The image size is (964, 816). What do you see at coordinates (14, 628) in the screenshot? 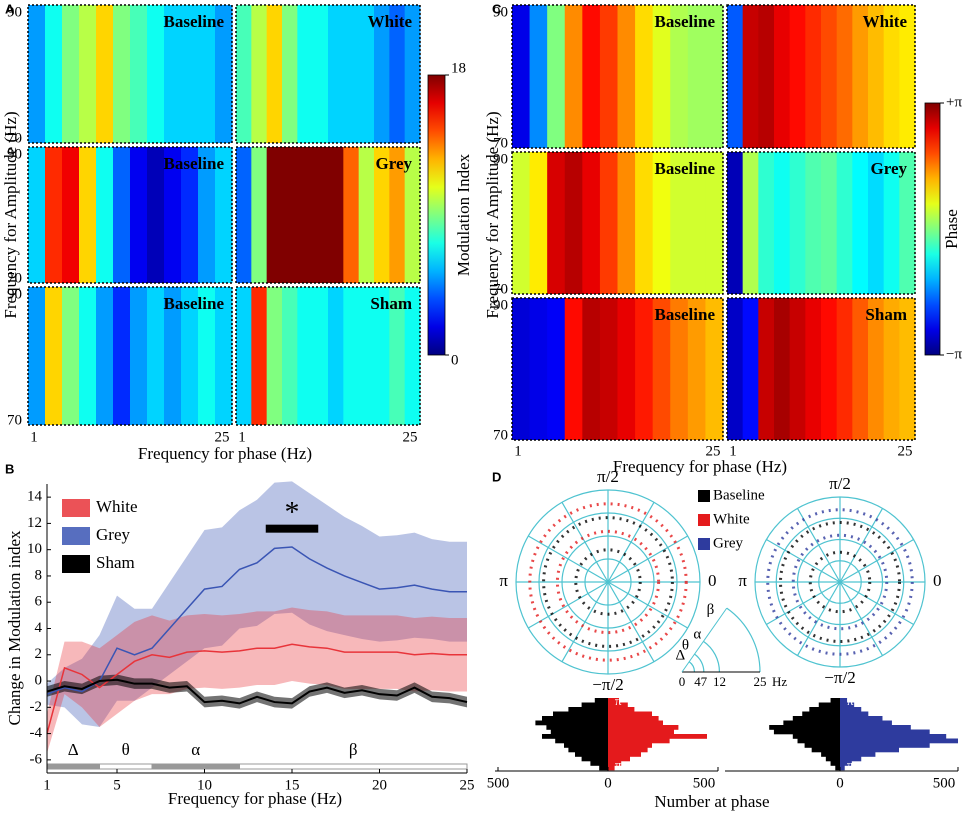
I see `y-axis-label: Change in Modulation index` at bounding box center [14, 628].